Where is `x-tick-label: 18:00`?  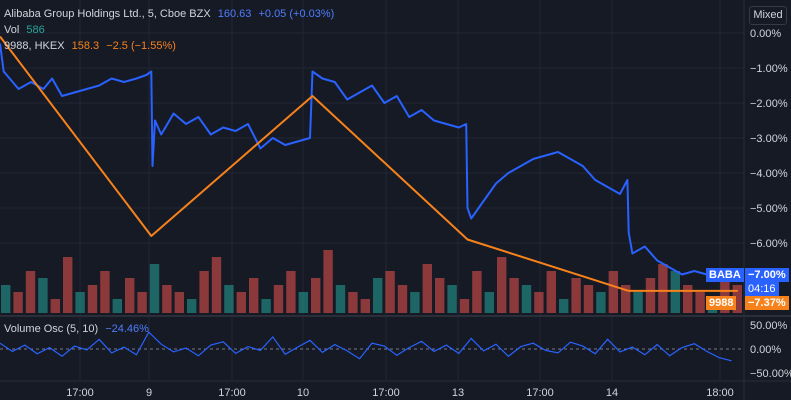
x-tick-label: 18:00 is located at coordinates (720, 393).